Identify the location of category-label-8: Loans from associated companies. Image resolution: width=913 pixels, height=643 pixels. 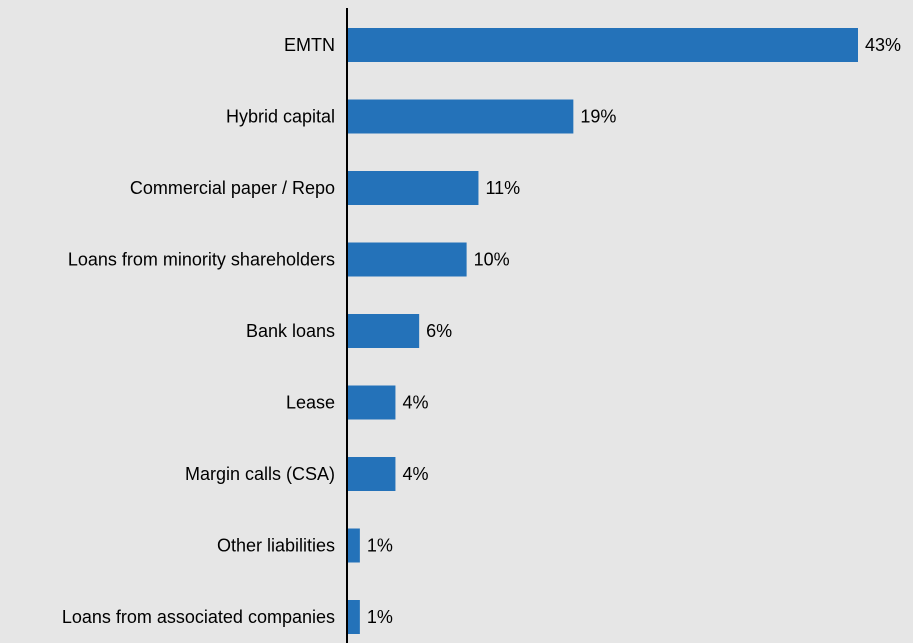
(198, 617).